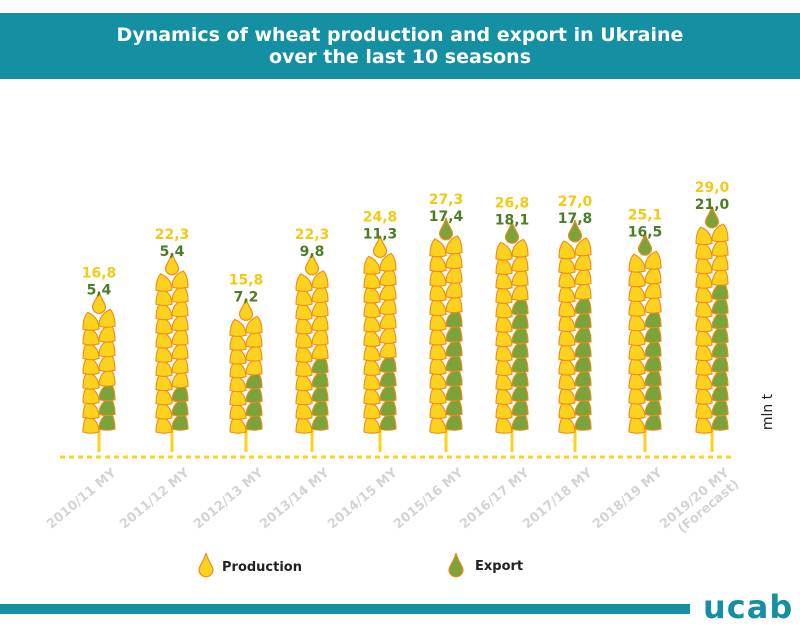 The image size is (800, 644). What do you see at coordinates (172, 235) in the screenshot?
I see `production-value-label: 22,3` at bounding box center [172, 235].